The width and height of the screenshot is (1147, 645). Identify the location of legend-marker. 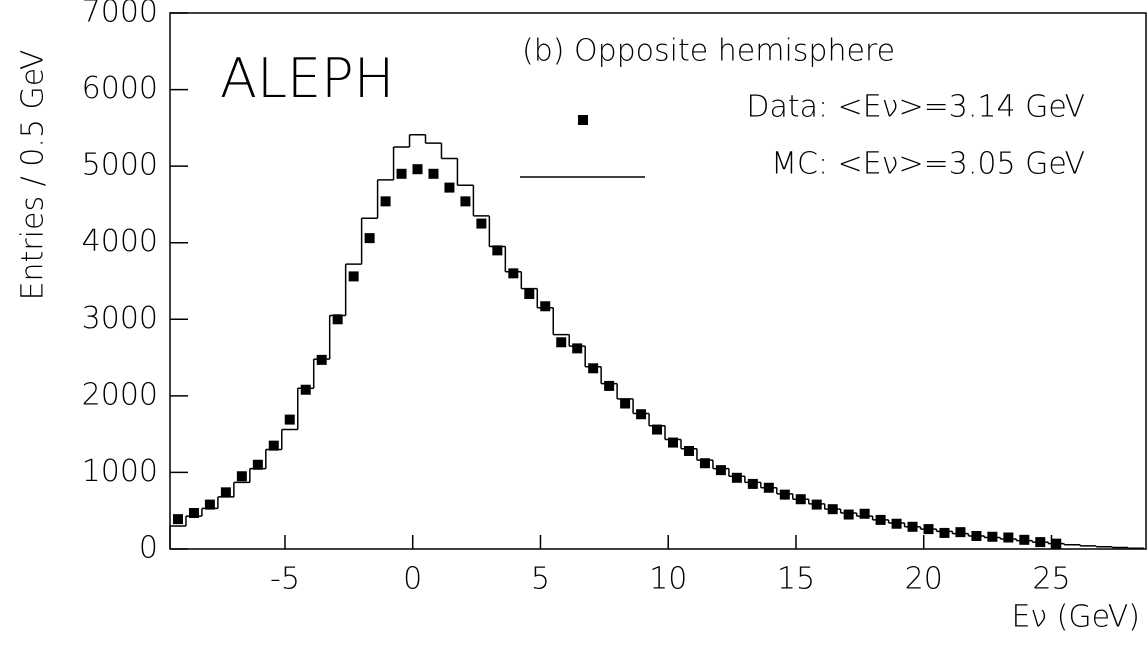
(583, 120).